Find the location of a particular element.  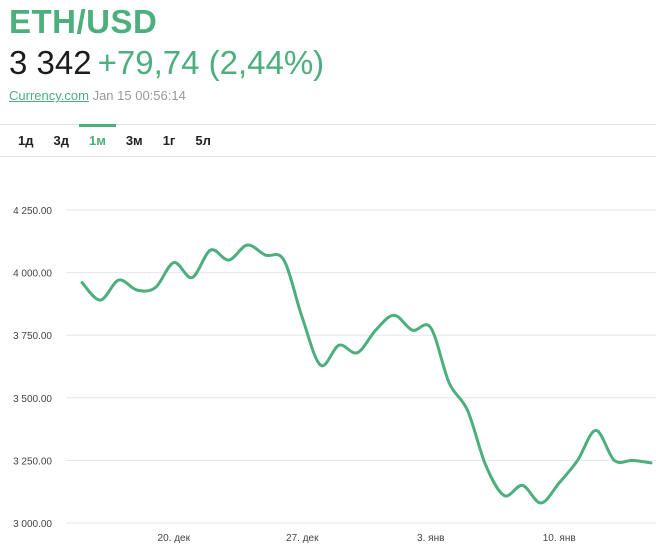

timestamp: Jan 15 00:56:14 is located at coordinates (139, 95).